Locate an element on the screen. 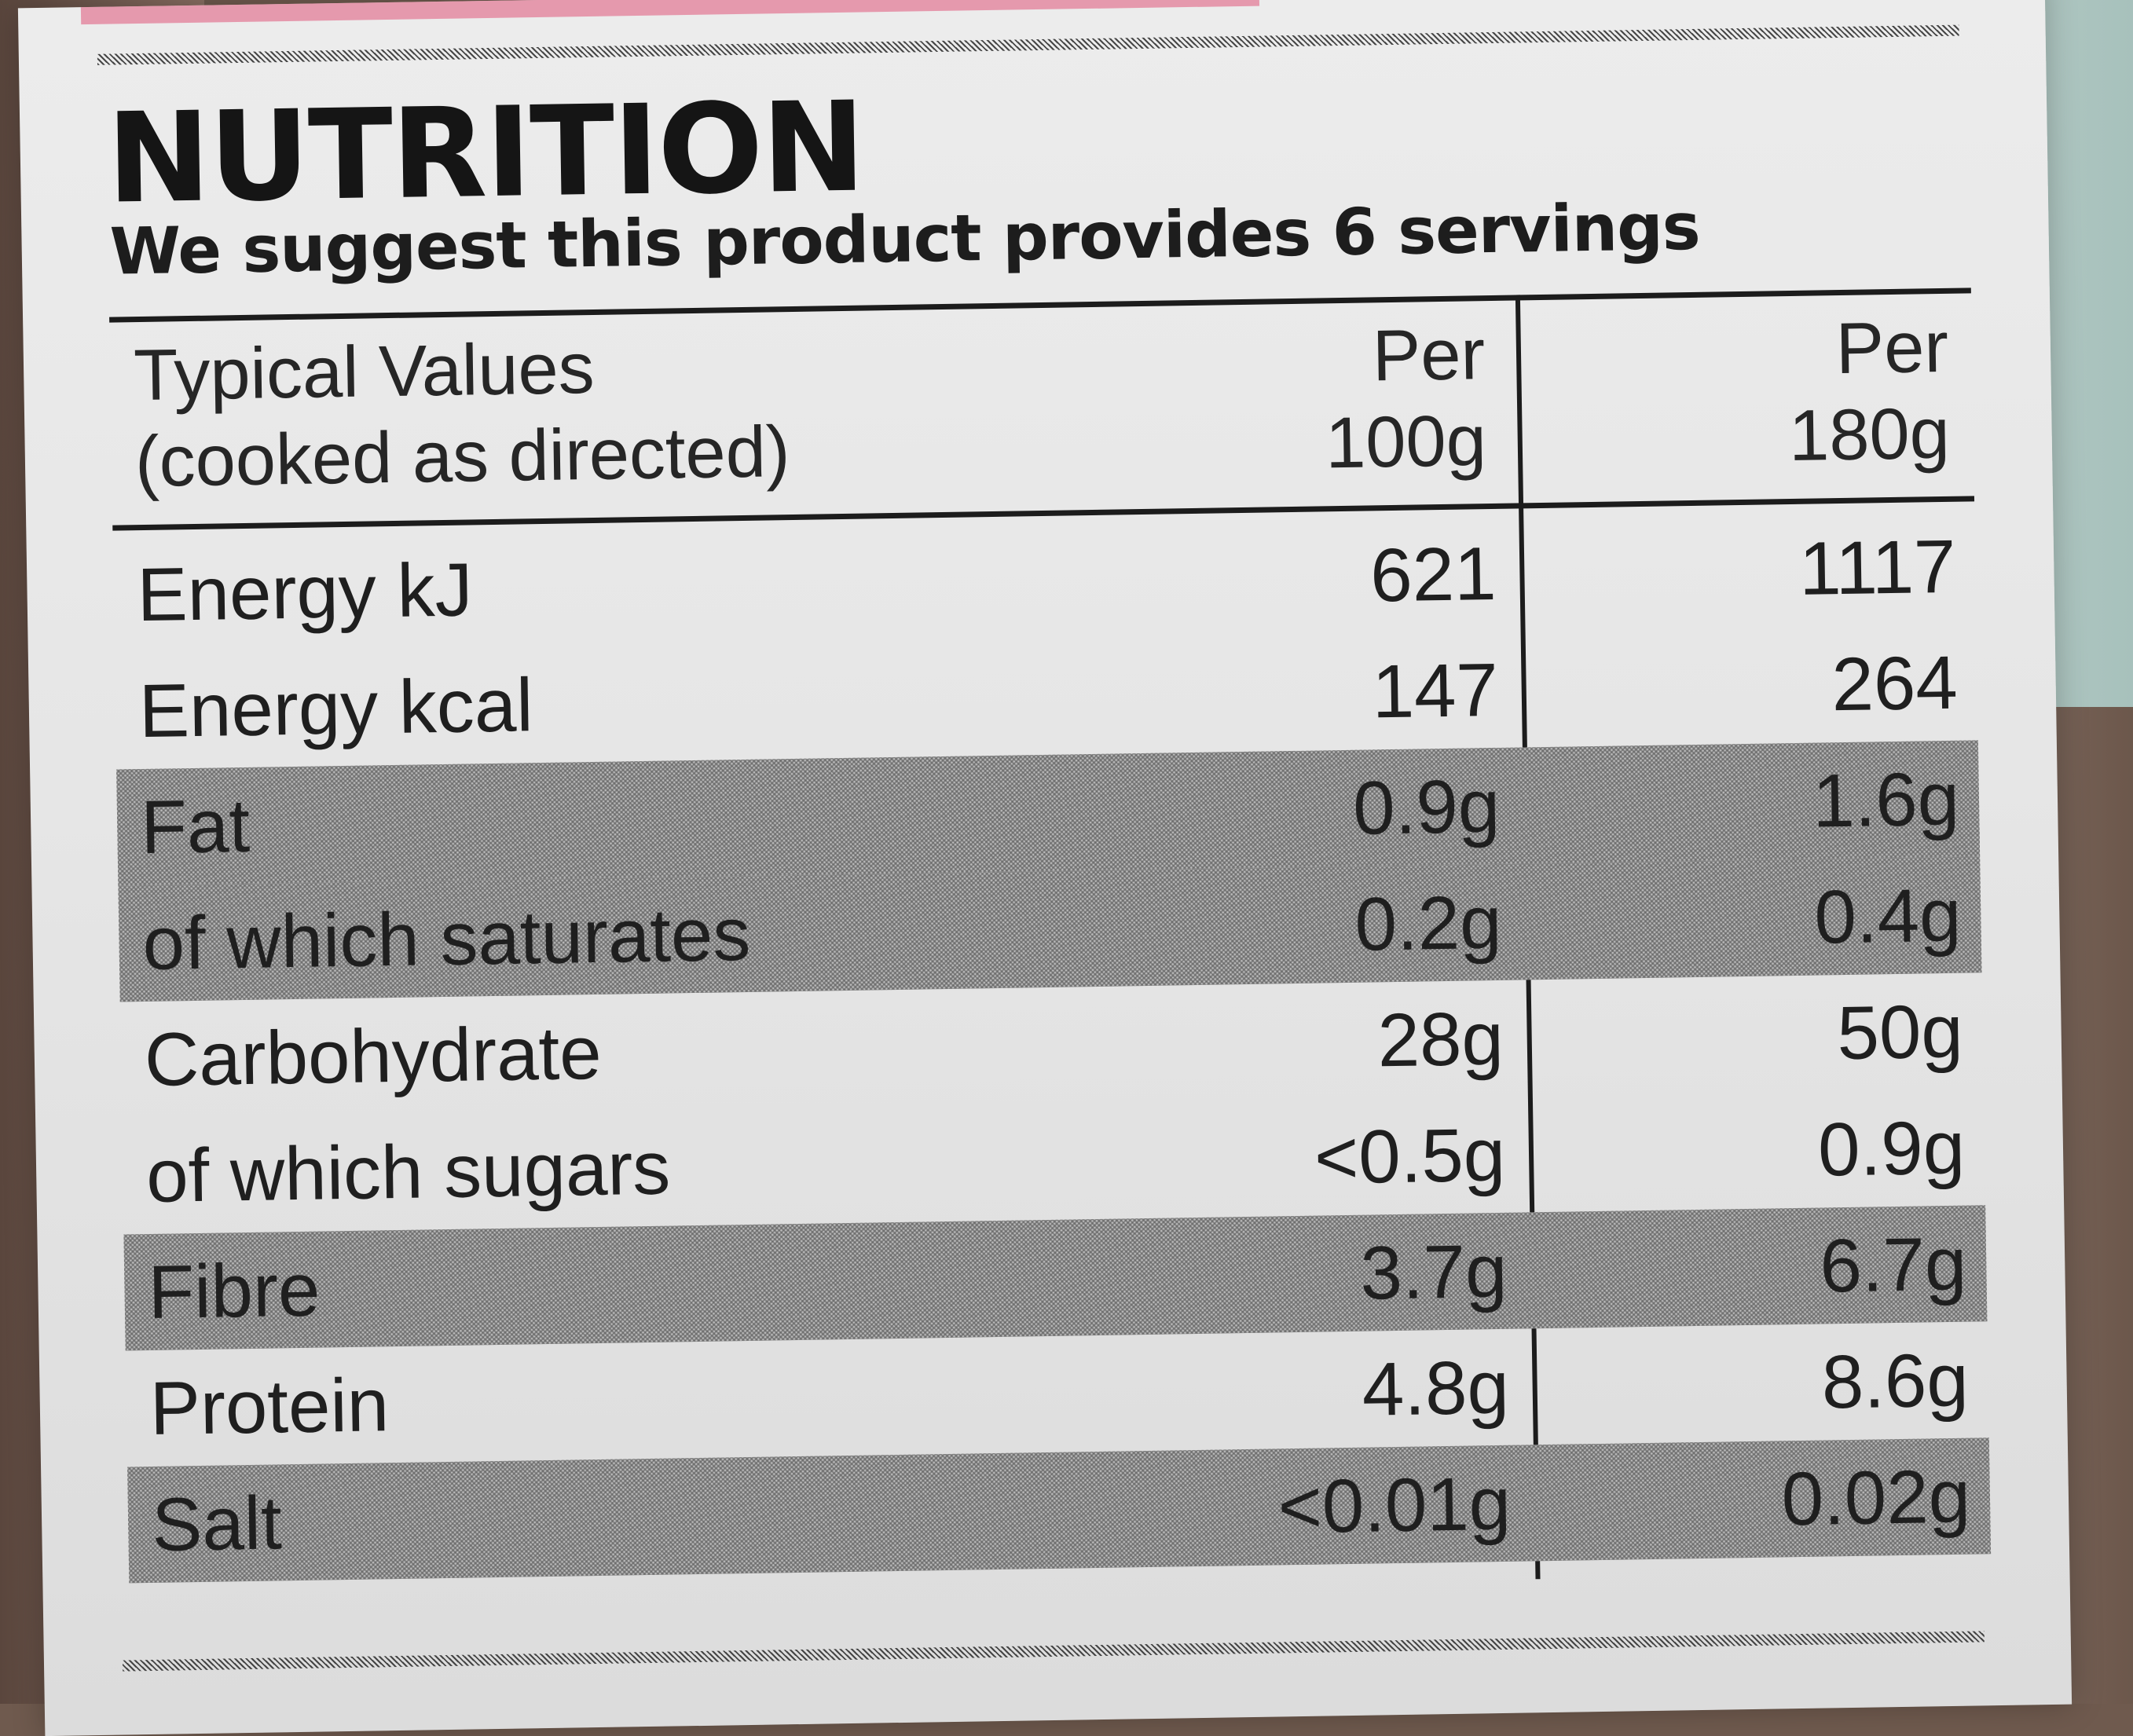 The height and width of the screenshot is (1736, 2133). nutrition-title: NUTRITION is located at coordinates (485, 153).